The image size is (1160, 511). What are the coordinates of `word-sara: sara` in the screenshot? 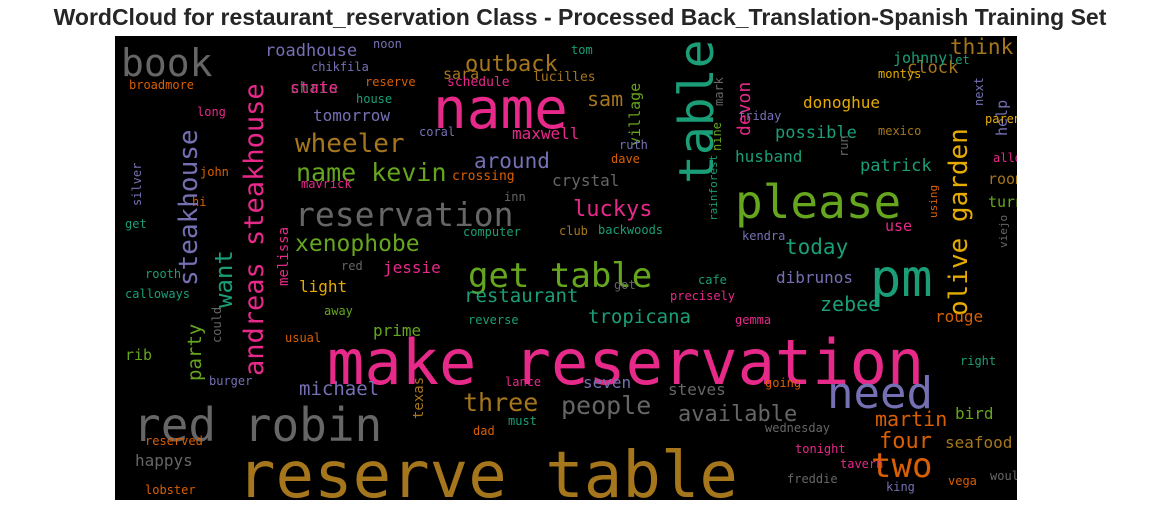 It's located at (461, 74).